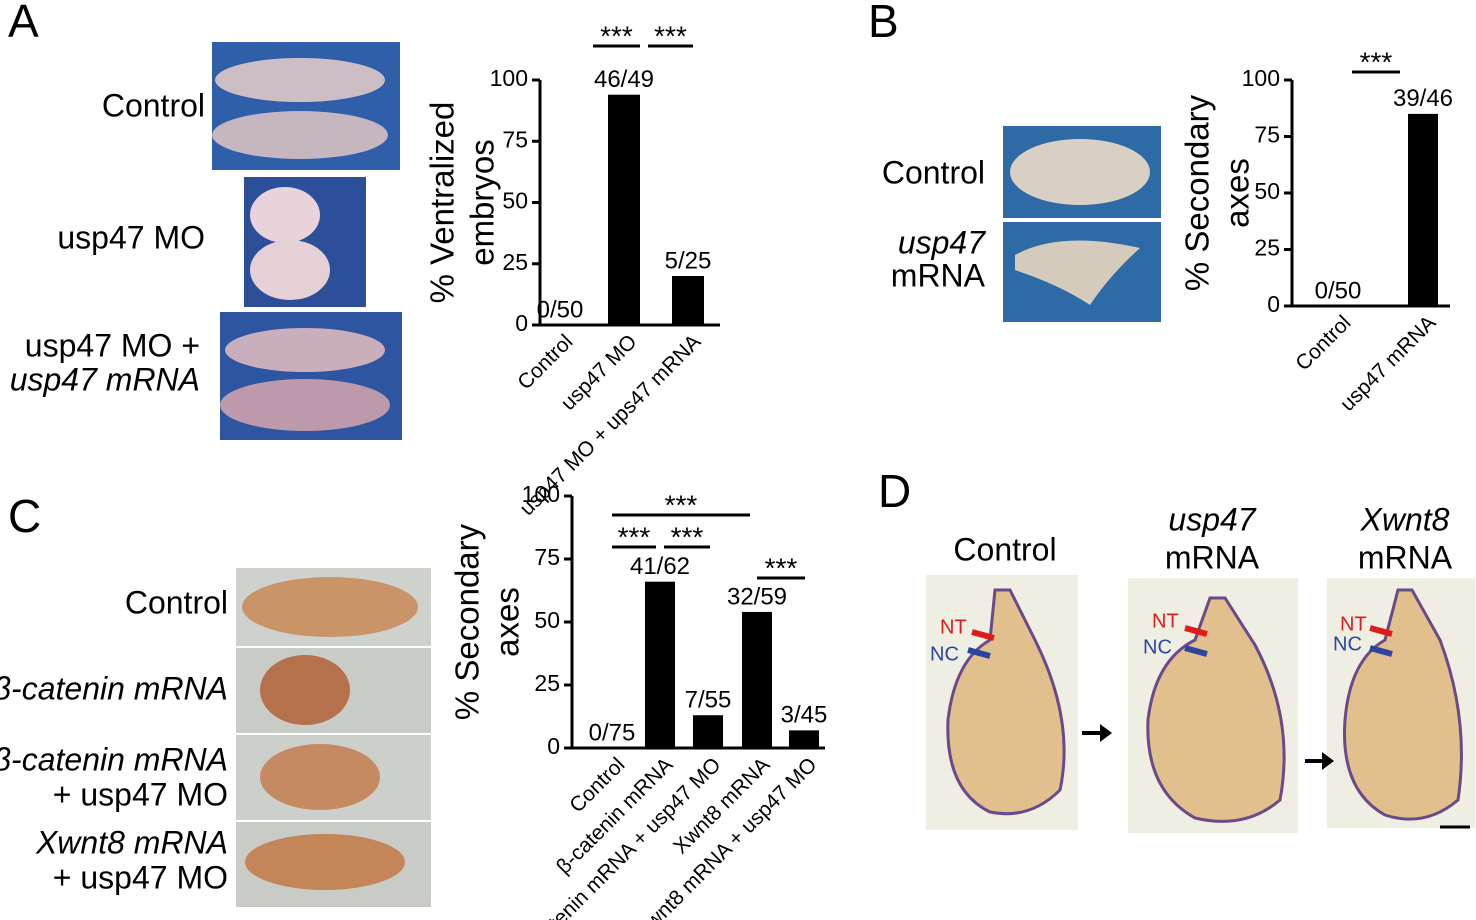  I want to click on image-label: usp47 MO +, so click(112, 345).